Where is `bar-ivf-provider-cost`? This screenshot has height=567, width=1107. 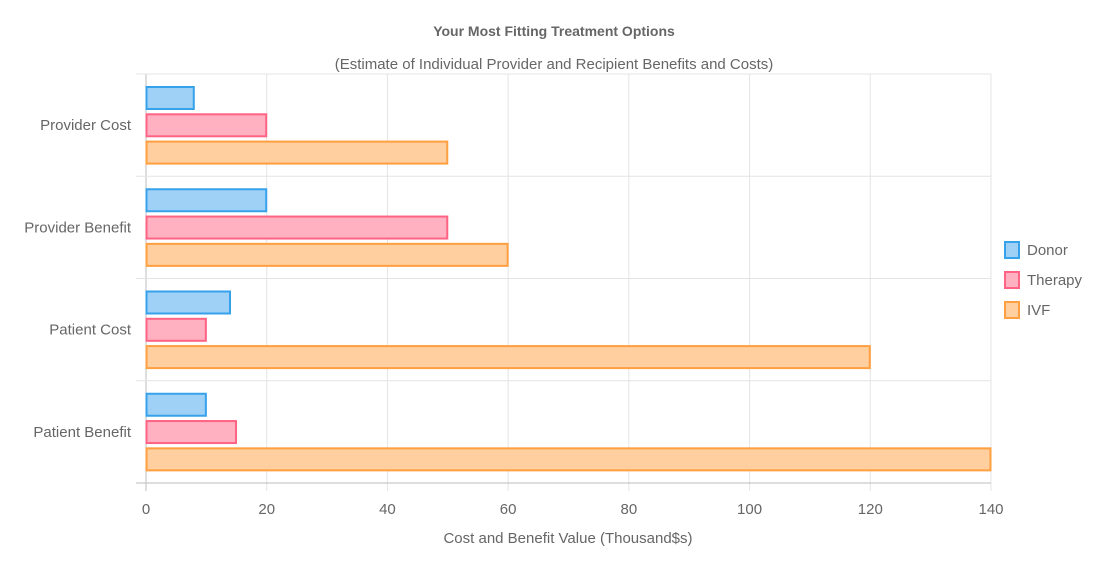 bar-ivf-provider-cost is located at coordinates (297, 152).